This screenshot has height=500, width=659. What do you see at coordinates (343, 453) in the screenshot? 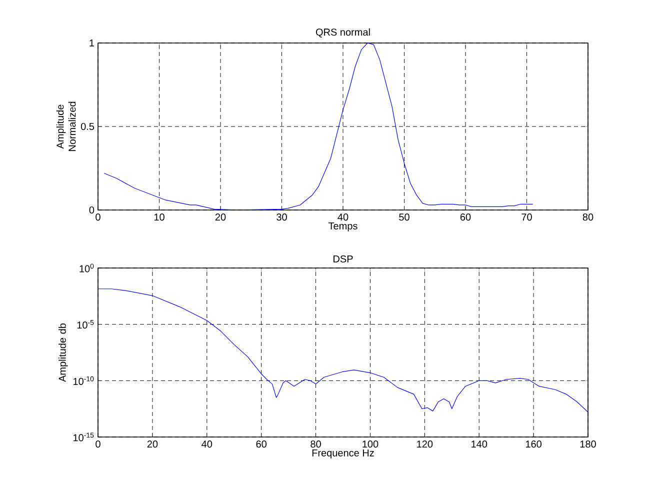
I see `x-axis-title: Frequence Hz` at bounding box center [343, 453].